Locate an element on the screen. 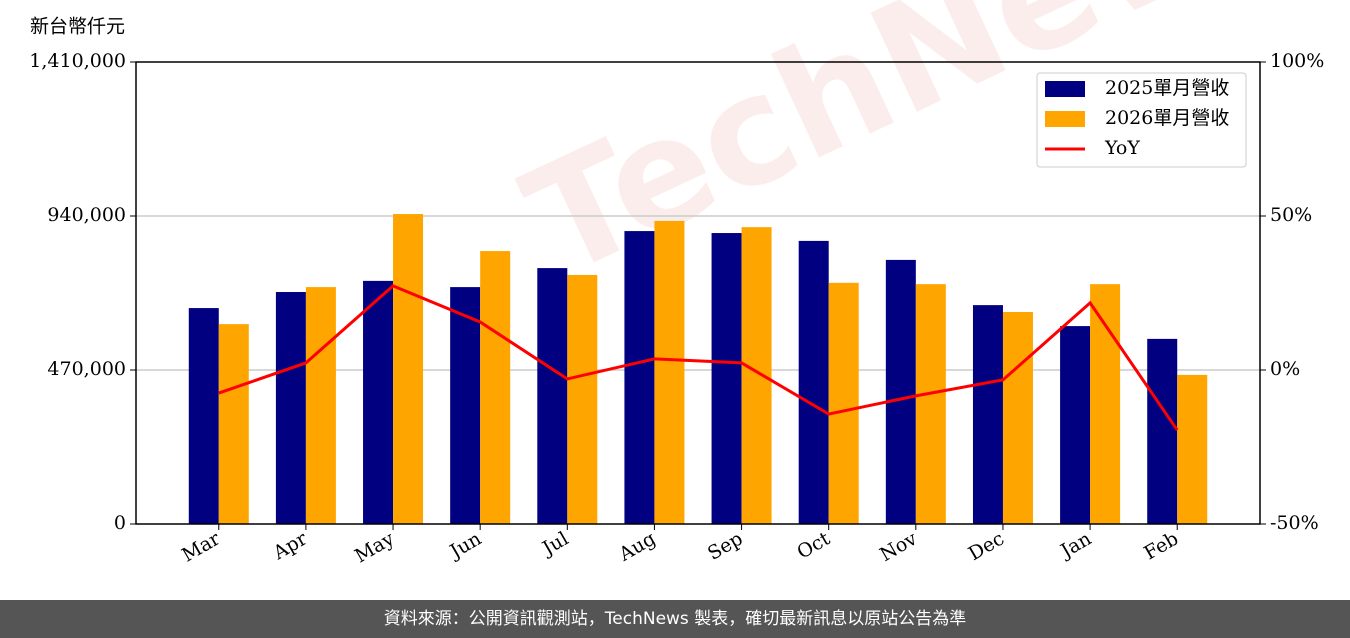 The image size is (1350, 638). y-tick-label: 470,000 is located at coordinates (86, 369).